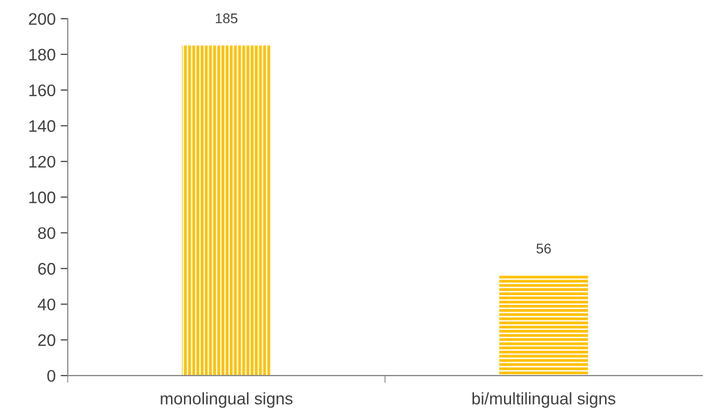  I want to click on y-tick-label: 40, so click(47, 304).